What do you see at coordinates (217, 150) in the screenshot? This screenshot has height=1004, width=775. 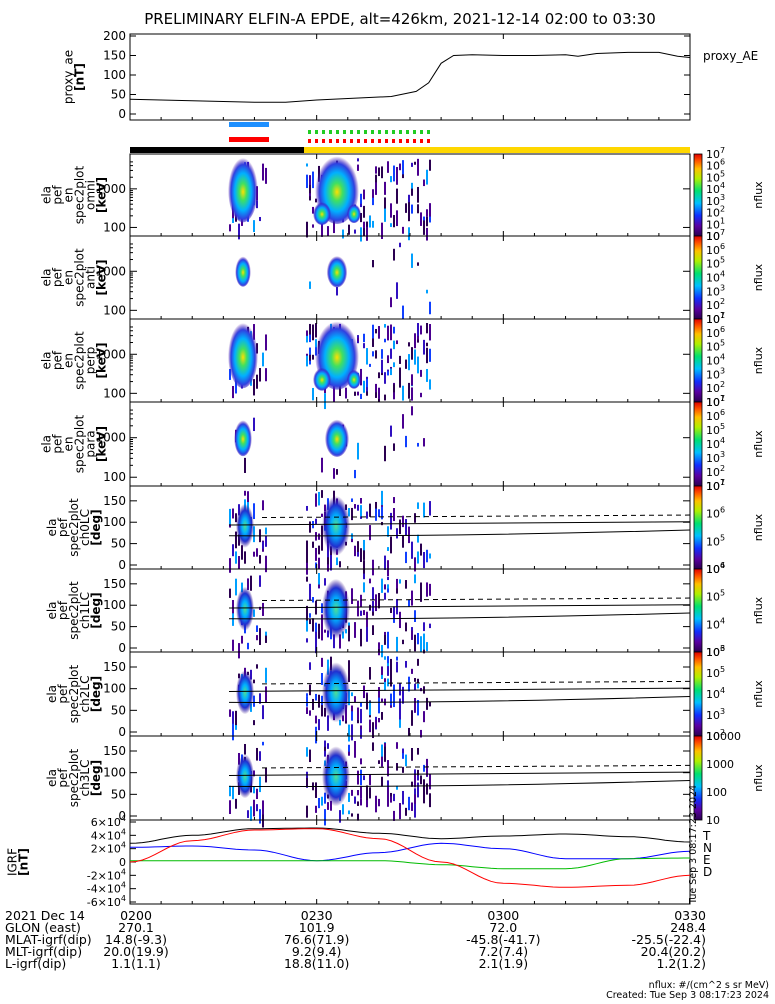 I see `night-bar` at bounding box center [217, 150].